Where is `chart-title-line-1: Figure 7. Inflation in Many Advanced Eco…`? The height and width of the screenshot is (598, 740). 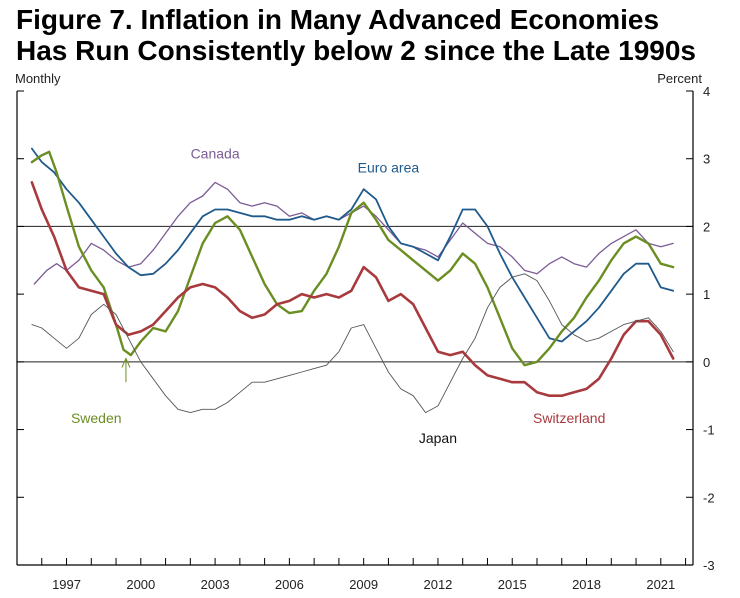
chart-title-line-1: Figure 7. Inflation in Many Advanced Eco… is located at coordinates (338, 19).